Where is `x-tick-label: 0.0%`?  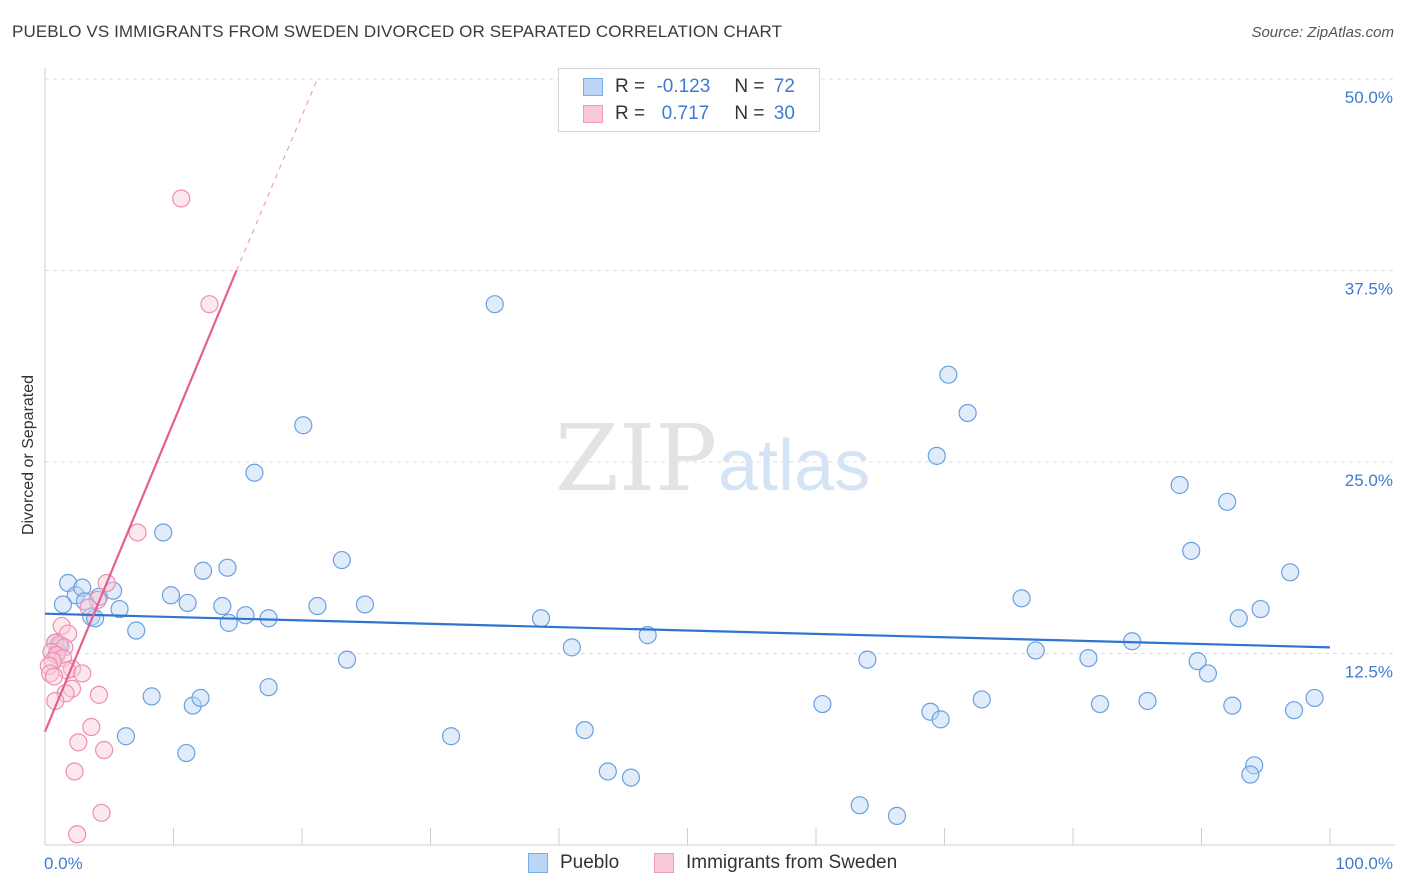
x-tick-label: 0.0% is located at coordinates (63, 863).